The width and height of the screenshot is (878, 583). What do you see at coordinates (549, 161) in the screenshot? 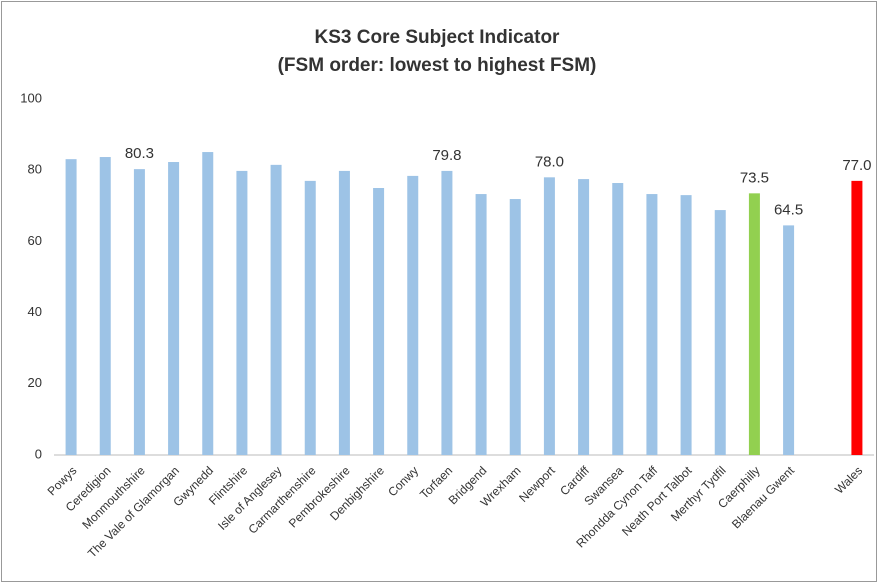
I see `data-label: 78.0` at bounding box center [549, 161].